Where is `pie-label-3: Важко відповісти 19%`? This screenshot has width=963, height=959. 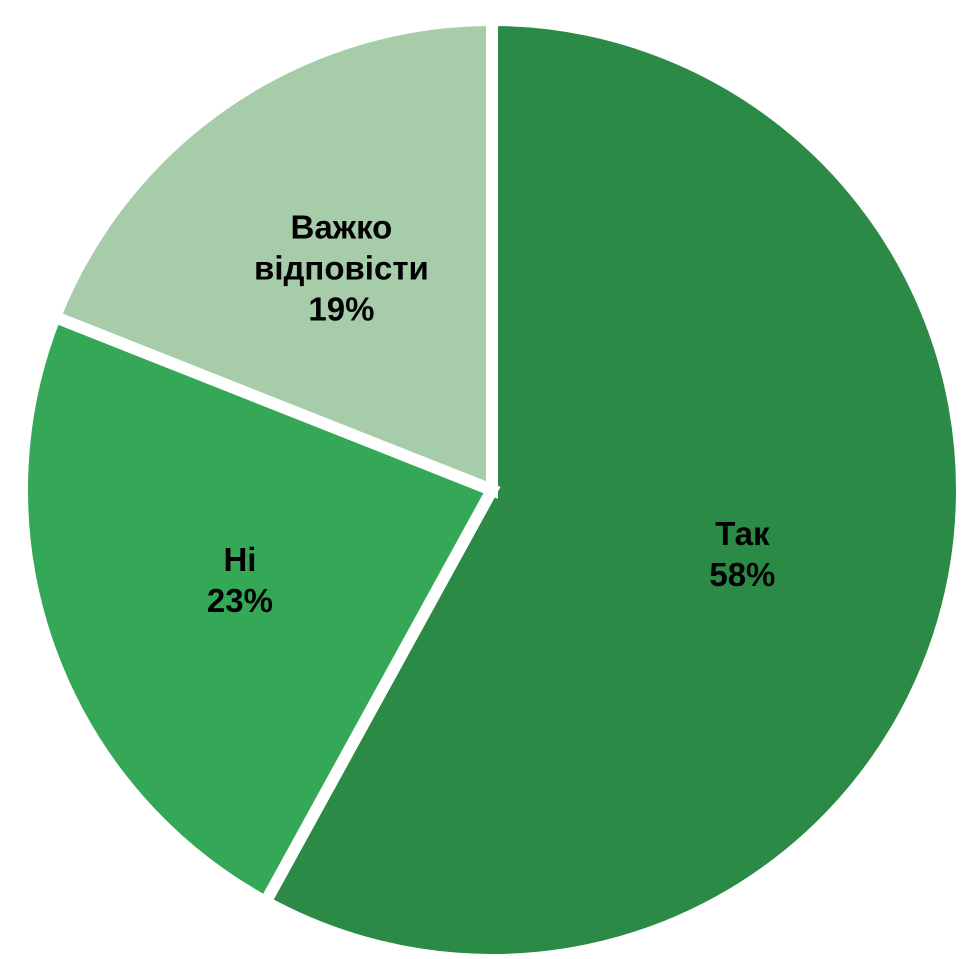
pie-label-3: Важко відповісти 19% is located at coordinates (341, 267).